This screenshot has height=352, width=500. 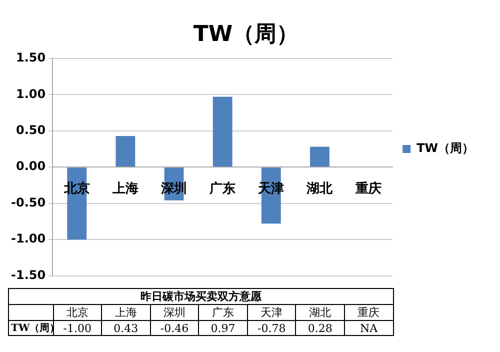 What do you see at coordinates (369, 328) in the screenshot?
I see `text: NA` at bounding box center [369, 328].